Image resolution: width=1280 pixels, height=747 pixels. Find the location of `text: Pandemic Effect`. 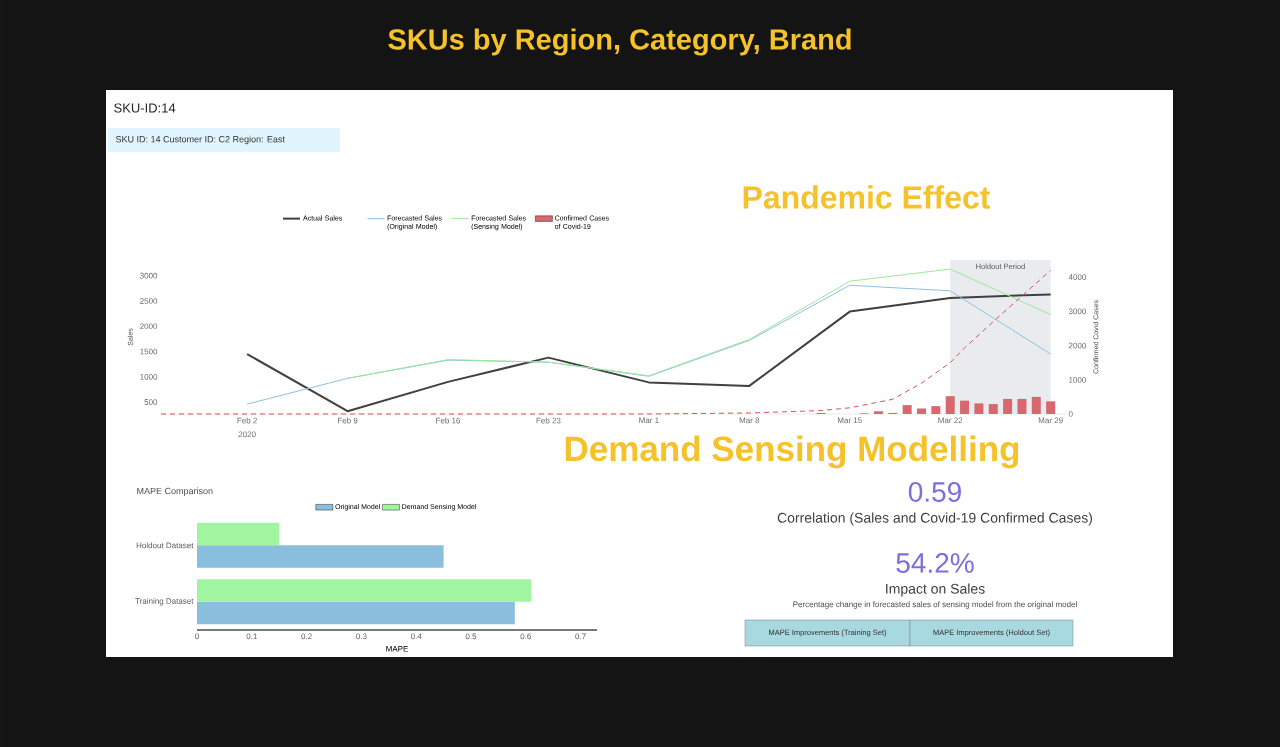

text: Pandemic Effect is located at coordinates (867, 197).